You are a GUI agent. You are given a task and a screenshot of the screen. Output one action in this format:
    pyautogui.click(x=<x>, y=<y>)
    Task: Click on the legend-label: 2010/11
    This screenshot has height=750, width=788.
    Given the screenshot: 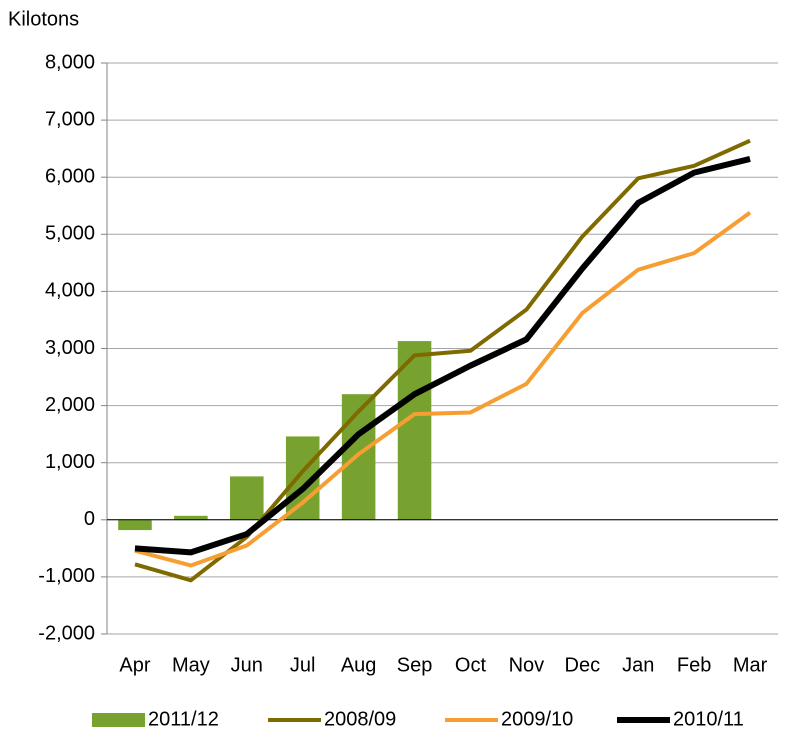 What is the action you would take?
    pyautogui.click(x=708, y=719)
    